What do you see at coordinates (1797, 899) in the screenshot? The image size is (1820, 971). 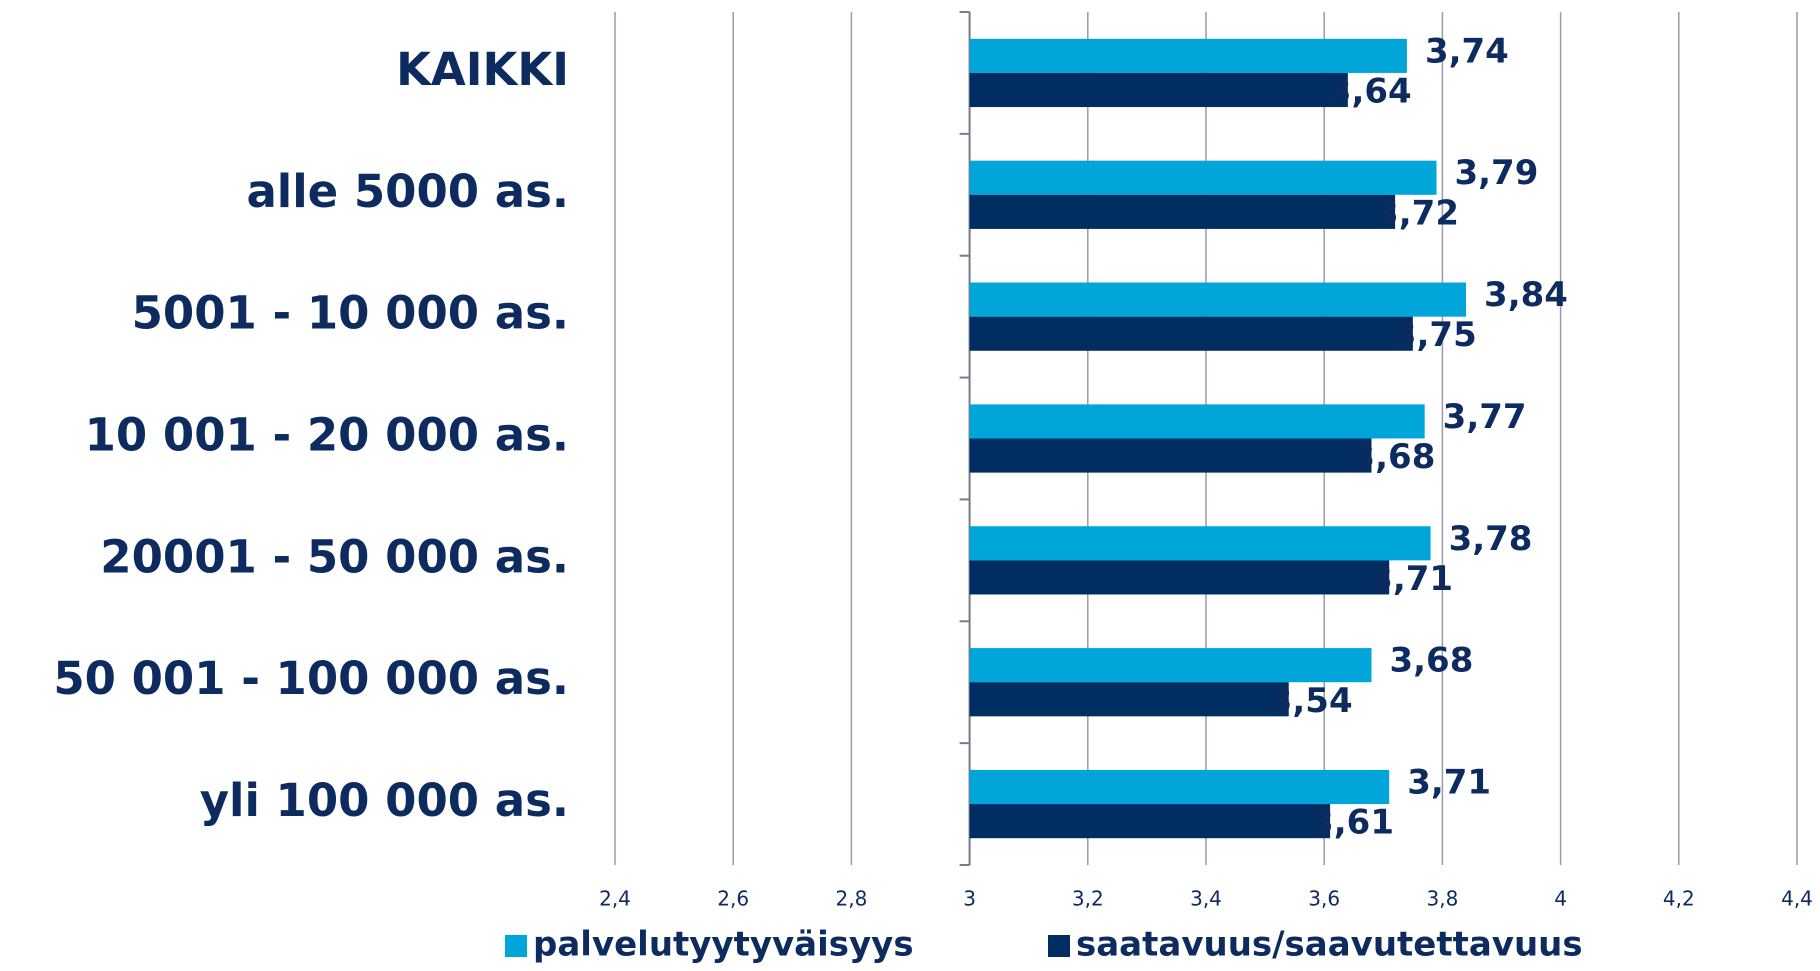 I see `x-tick-label: 4,4` at bounding box center [1797, 899].